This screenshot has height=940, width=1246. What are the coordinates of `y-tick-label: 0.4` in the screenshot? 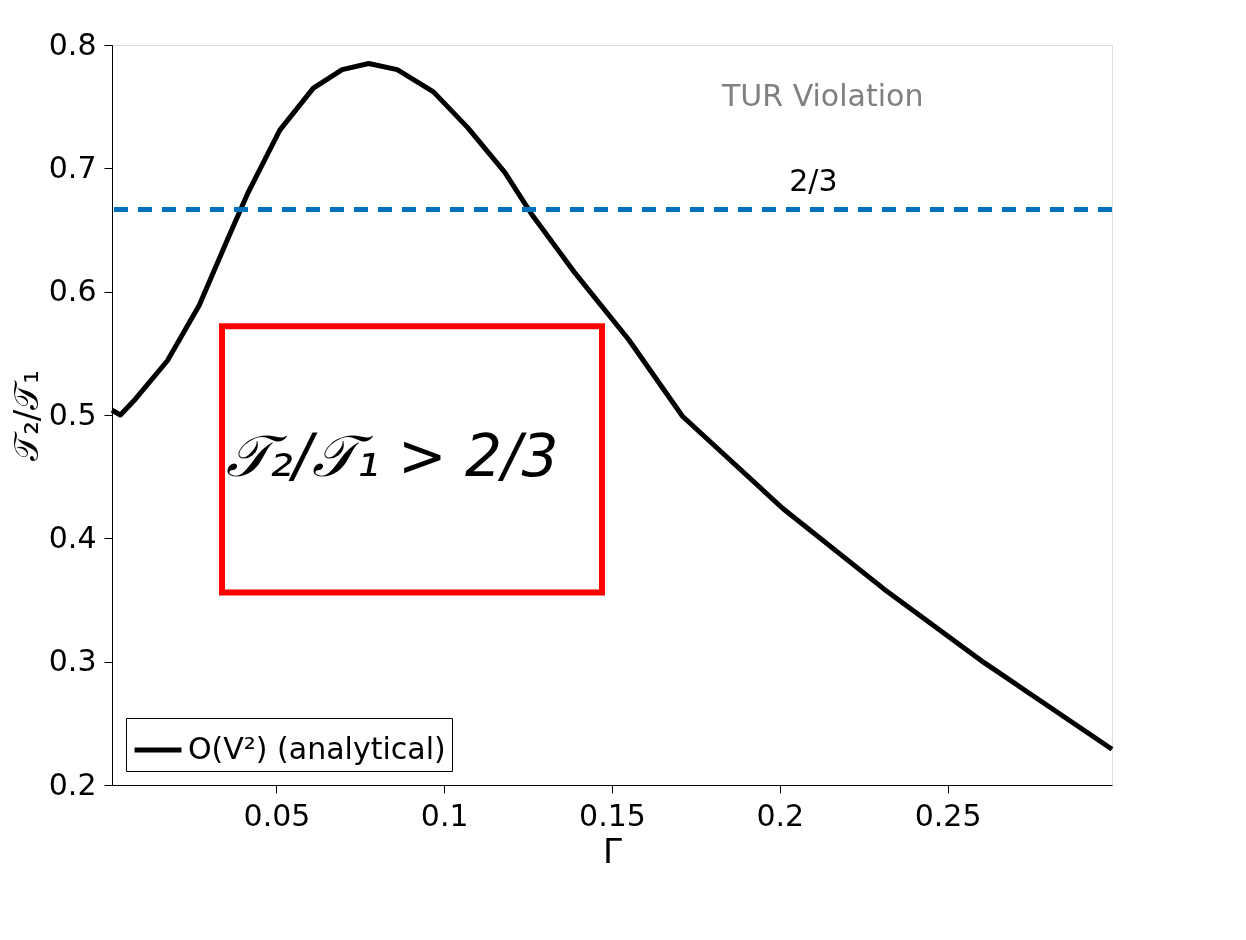 It's located at (72, 537).